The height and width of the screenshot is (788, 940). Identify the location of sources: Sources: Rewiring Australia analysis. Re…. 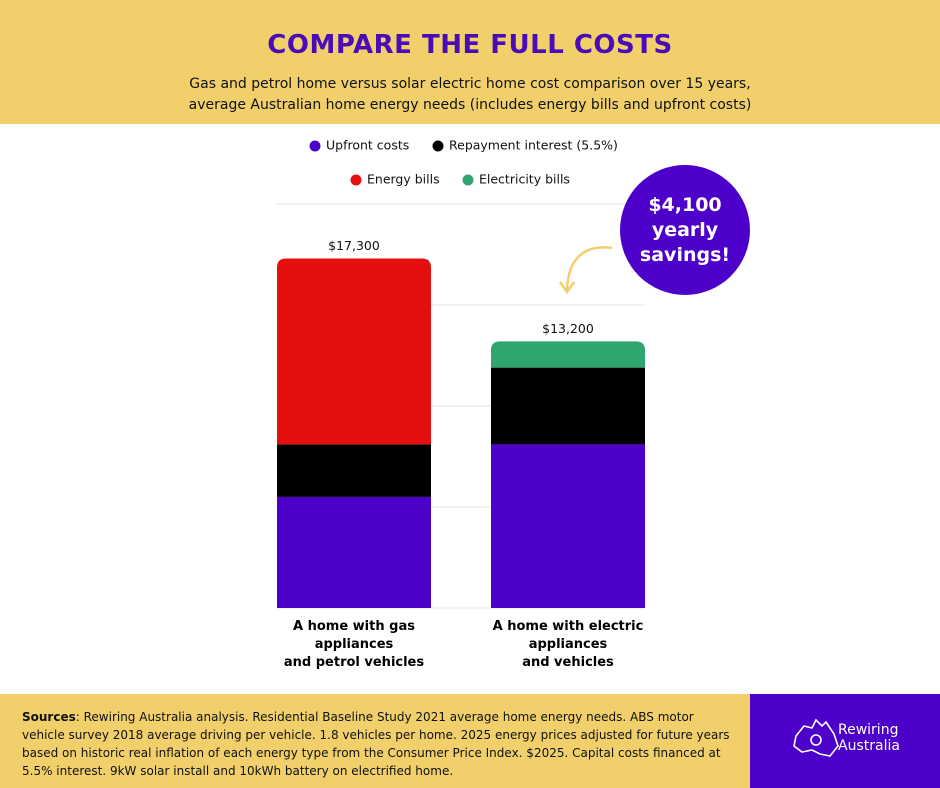
(377, 744).